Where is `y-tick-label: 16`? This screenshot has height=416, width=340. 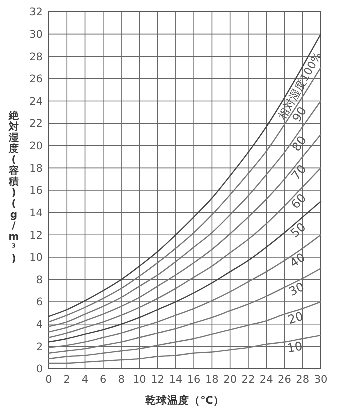 y-tick-label: 16 is located at coordinates (37, 191).